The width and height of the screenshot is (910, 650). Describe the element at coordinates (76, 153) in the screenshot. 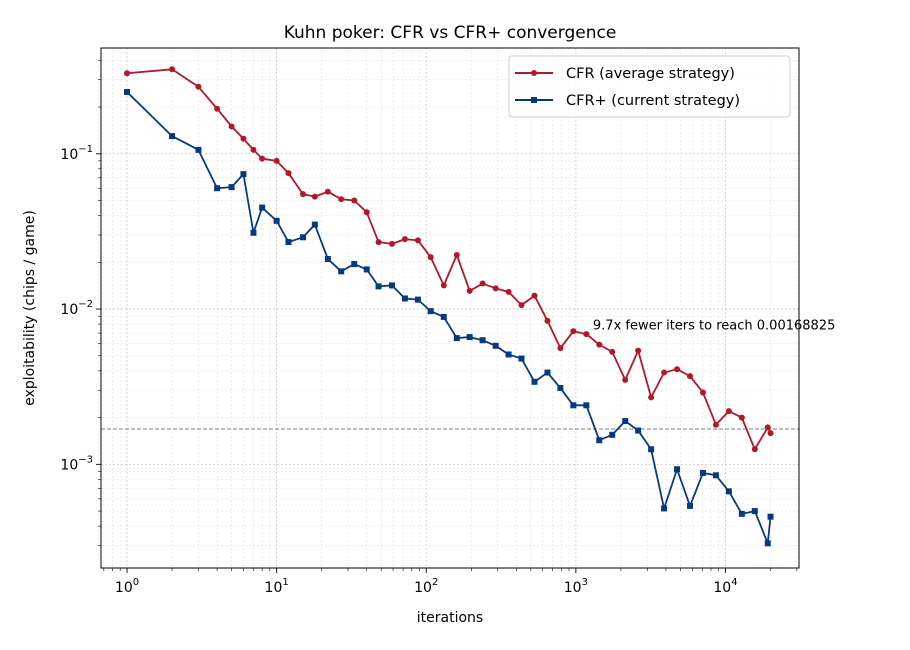

I see `y-tick-label: 10⁻¹` at that location.